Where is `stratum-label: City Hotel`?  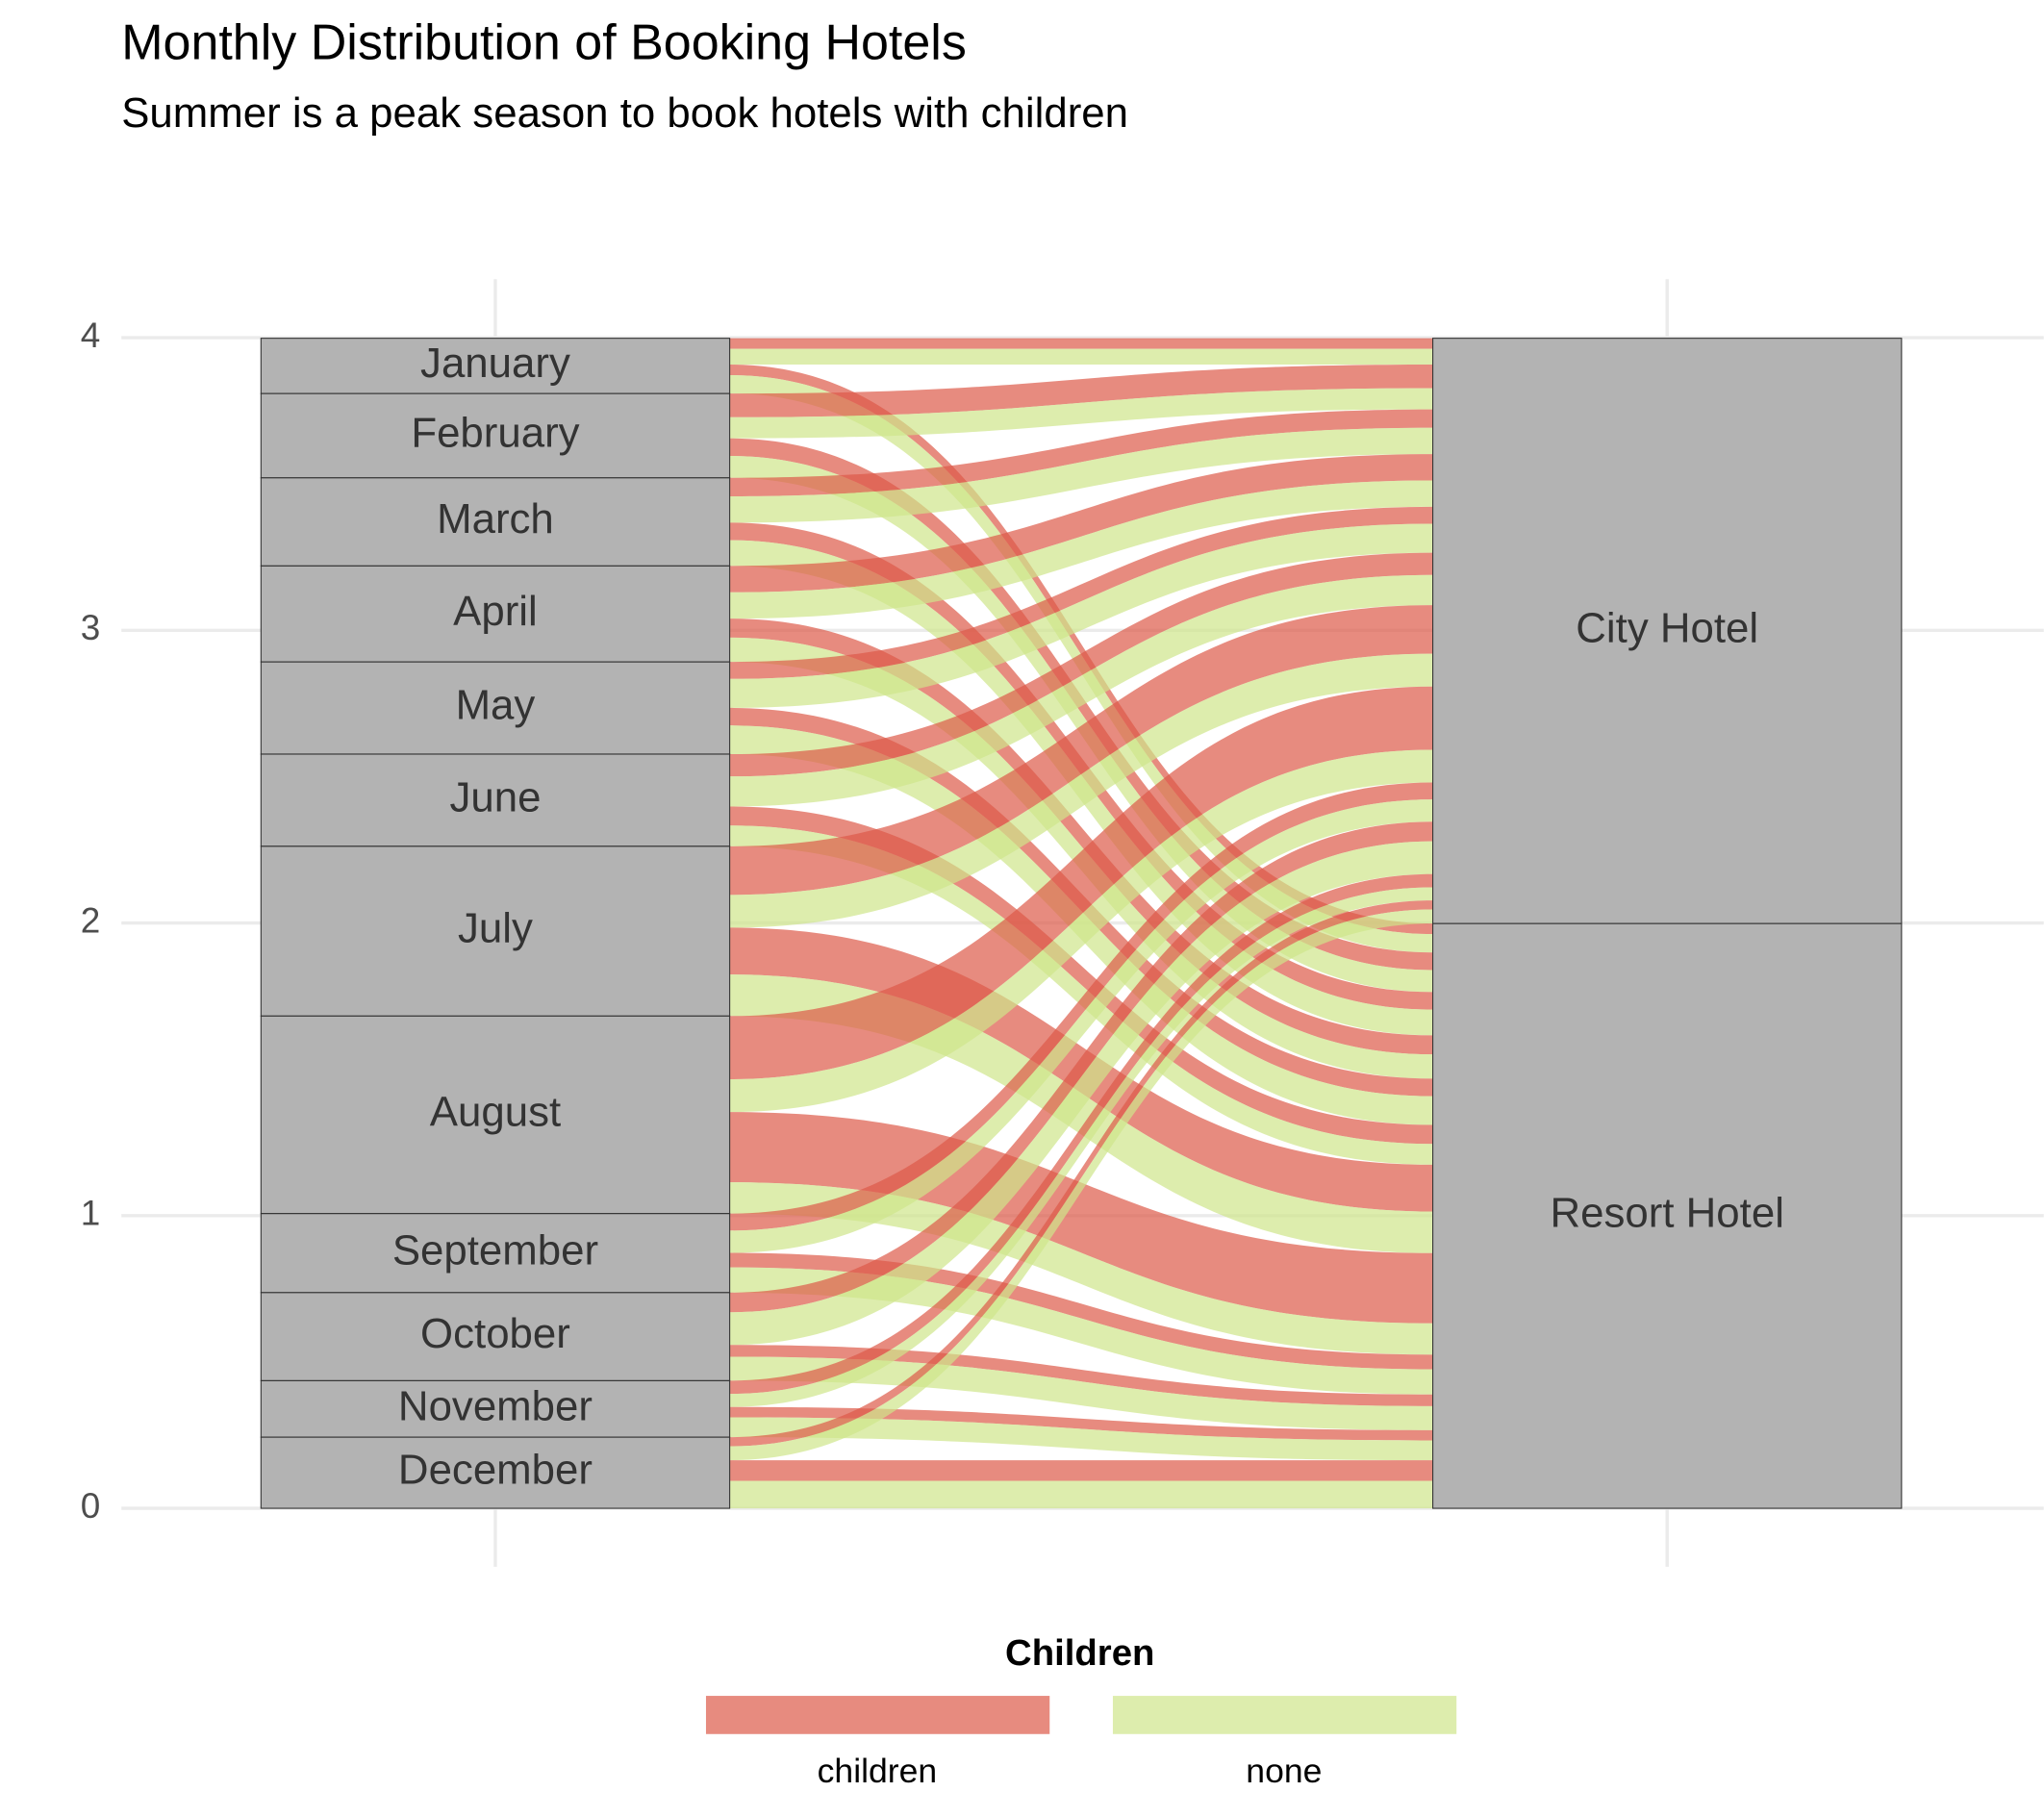 stratum-label: City Hotel is located at coordinates (1667, 627).